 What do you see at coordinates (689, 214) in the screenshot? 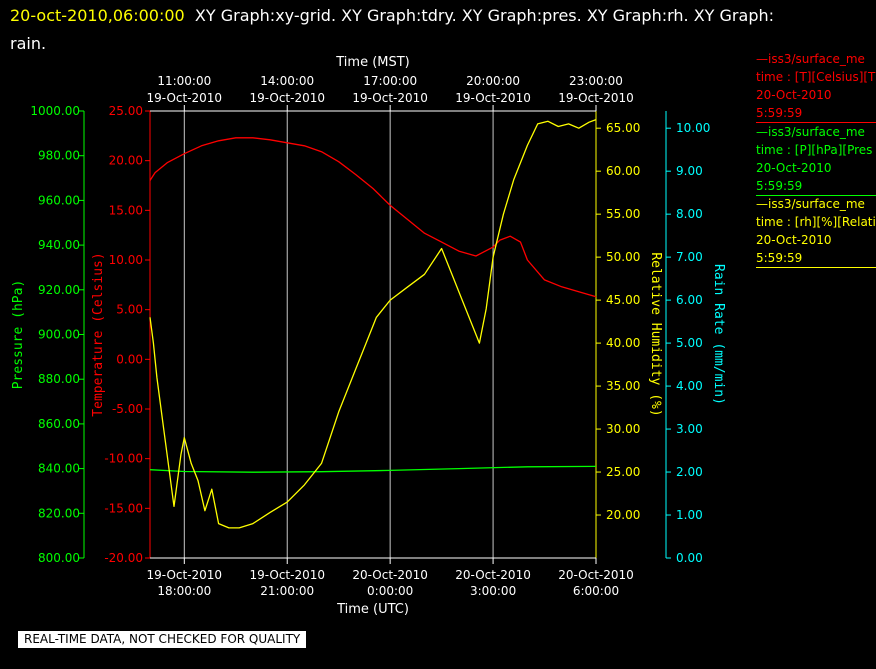
I see `rain-tick-label: 8.00` at bounding box center [689, 214].